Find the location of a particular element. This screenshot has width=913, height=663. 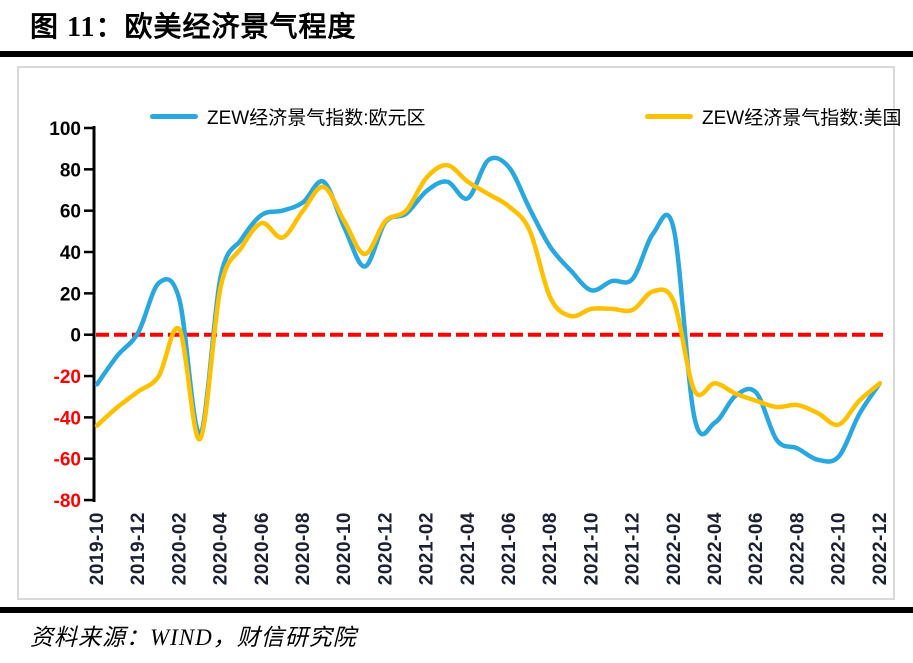

x-tick-label: 2020-06 is located at coordinates (262, 548).